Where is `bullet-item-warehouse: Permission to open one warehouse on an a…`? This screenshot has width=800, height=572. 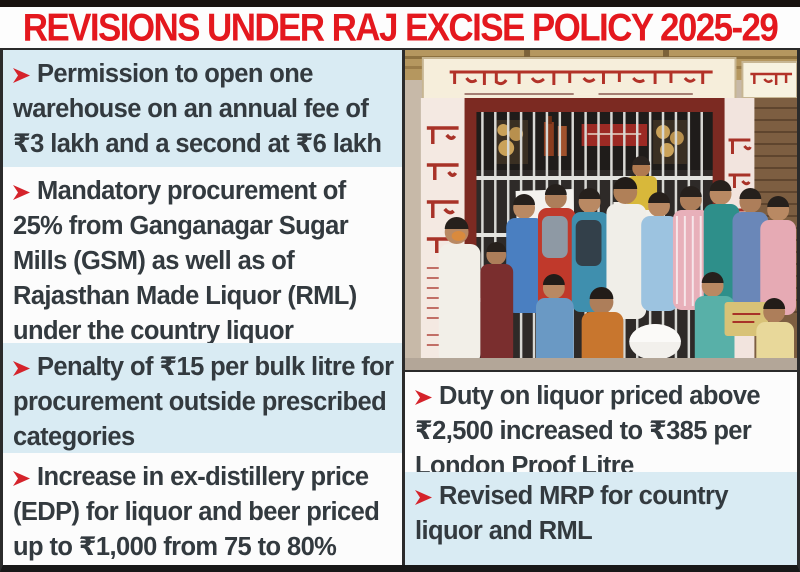
bullet-item-warehouse: Permission to open one warehouse on an a… is located at coordinates (202, 108).